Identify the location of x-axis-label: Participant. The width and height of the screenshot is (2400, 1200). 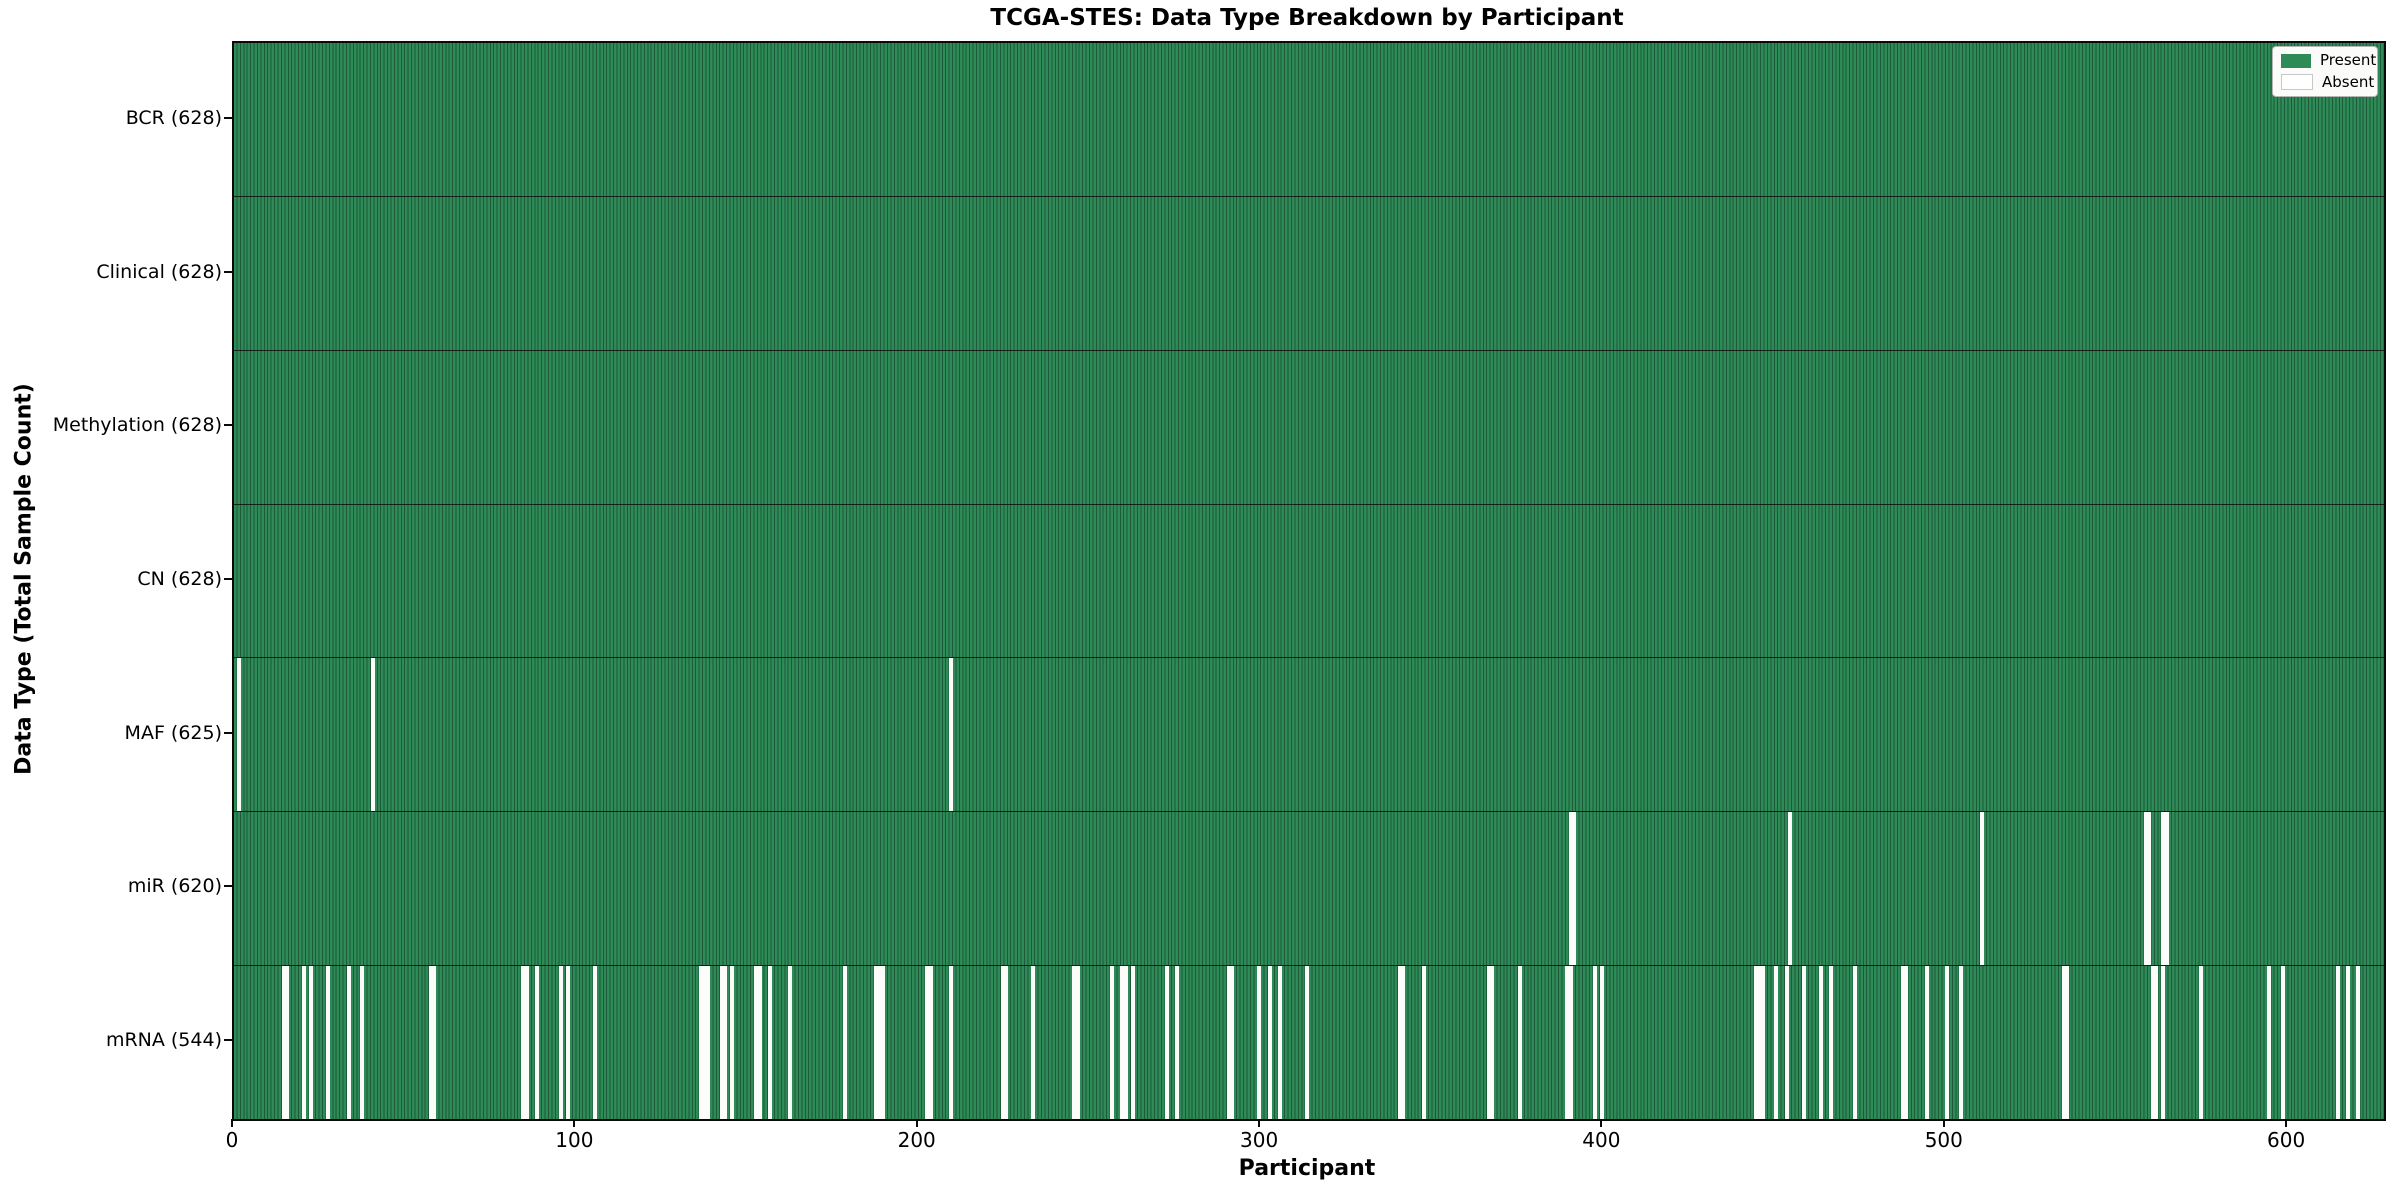
(1307, 1168).